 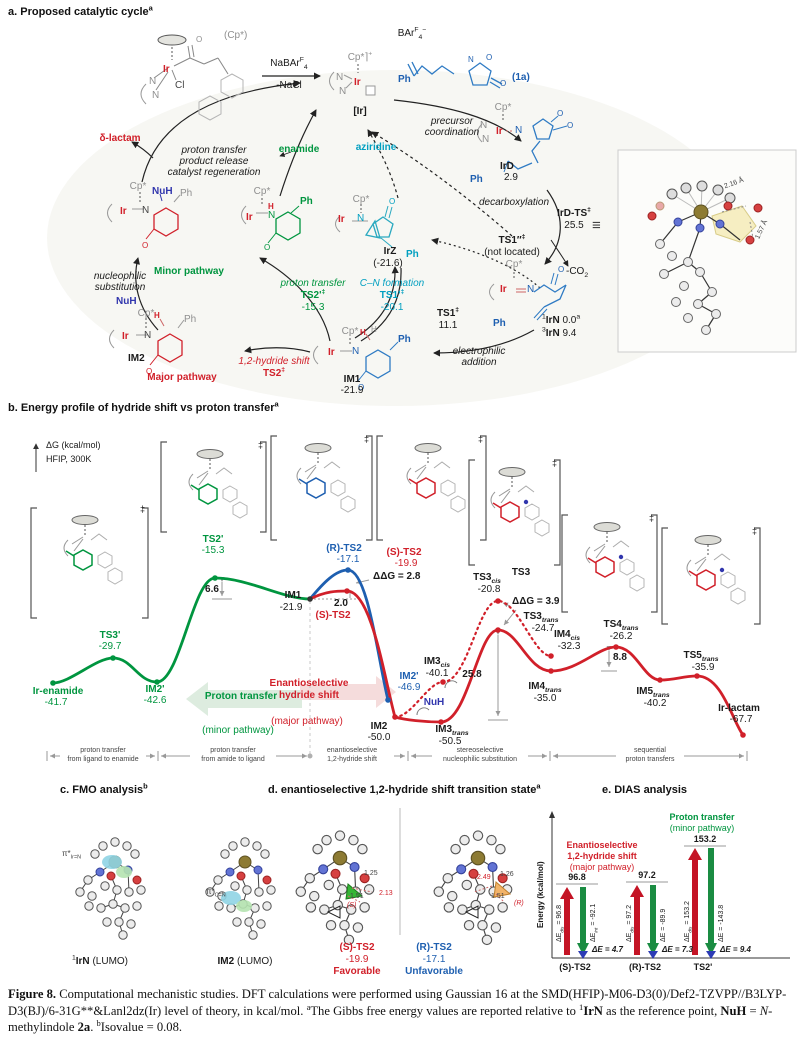 I want to click on precatalyst-structure, so click(x=192, y=77).